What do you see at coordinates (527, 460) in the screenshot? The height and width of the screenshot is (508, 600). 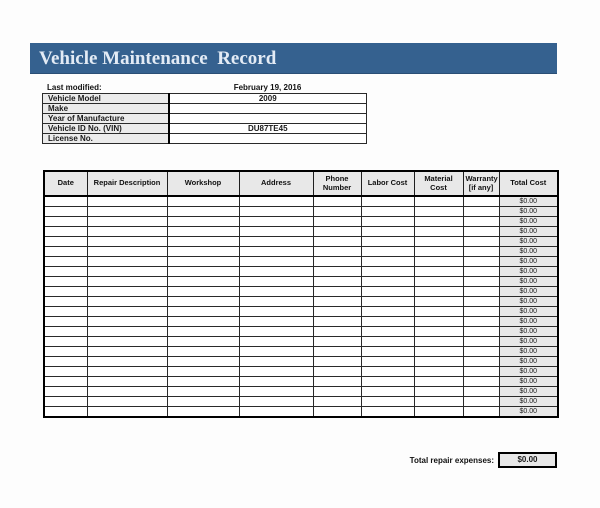 I see `total-repair-expenses-value: $0.00` at bounding box center [527, 460].